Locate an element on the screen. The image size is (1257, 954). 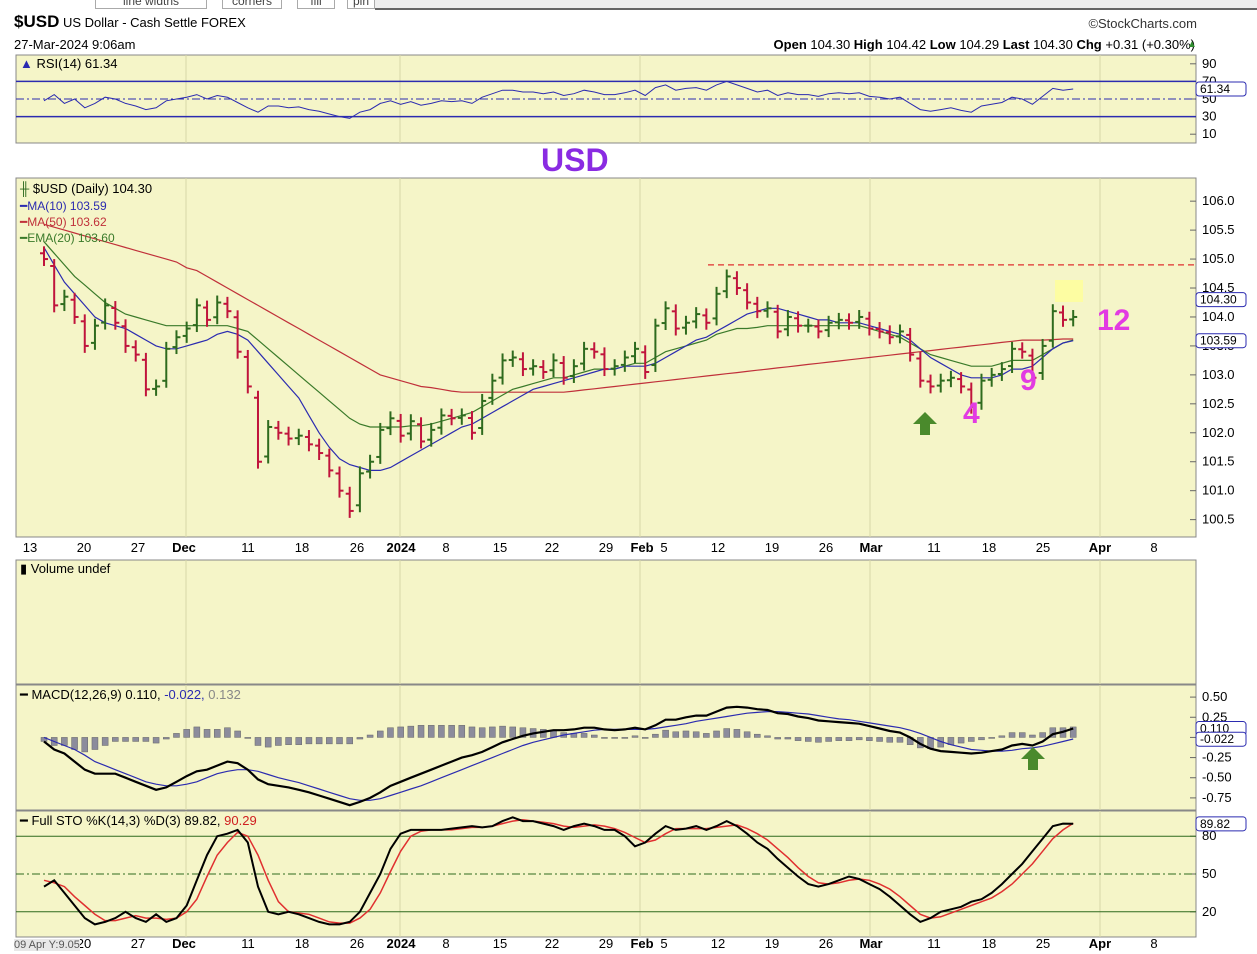
sto-tick-label: 50 is located at coordinates (1209, 873).